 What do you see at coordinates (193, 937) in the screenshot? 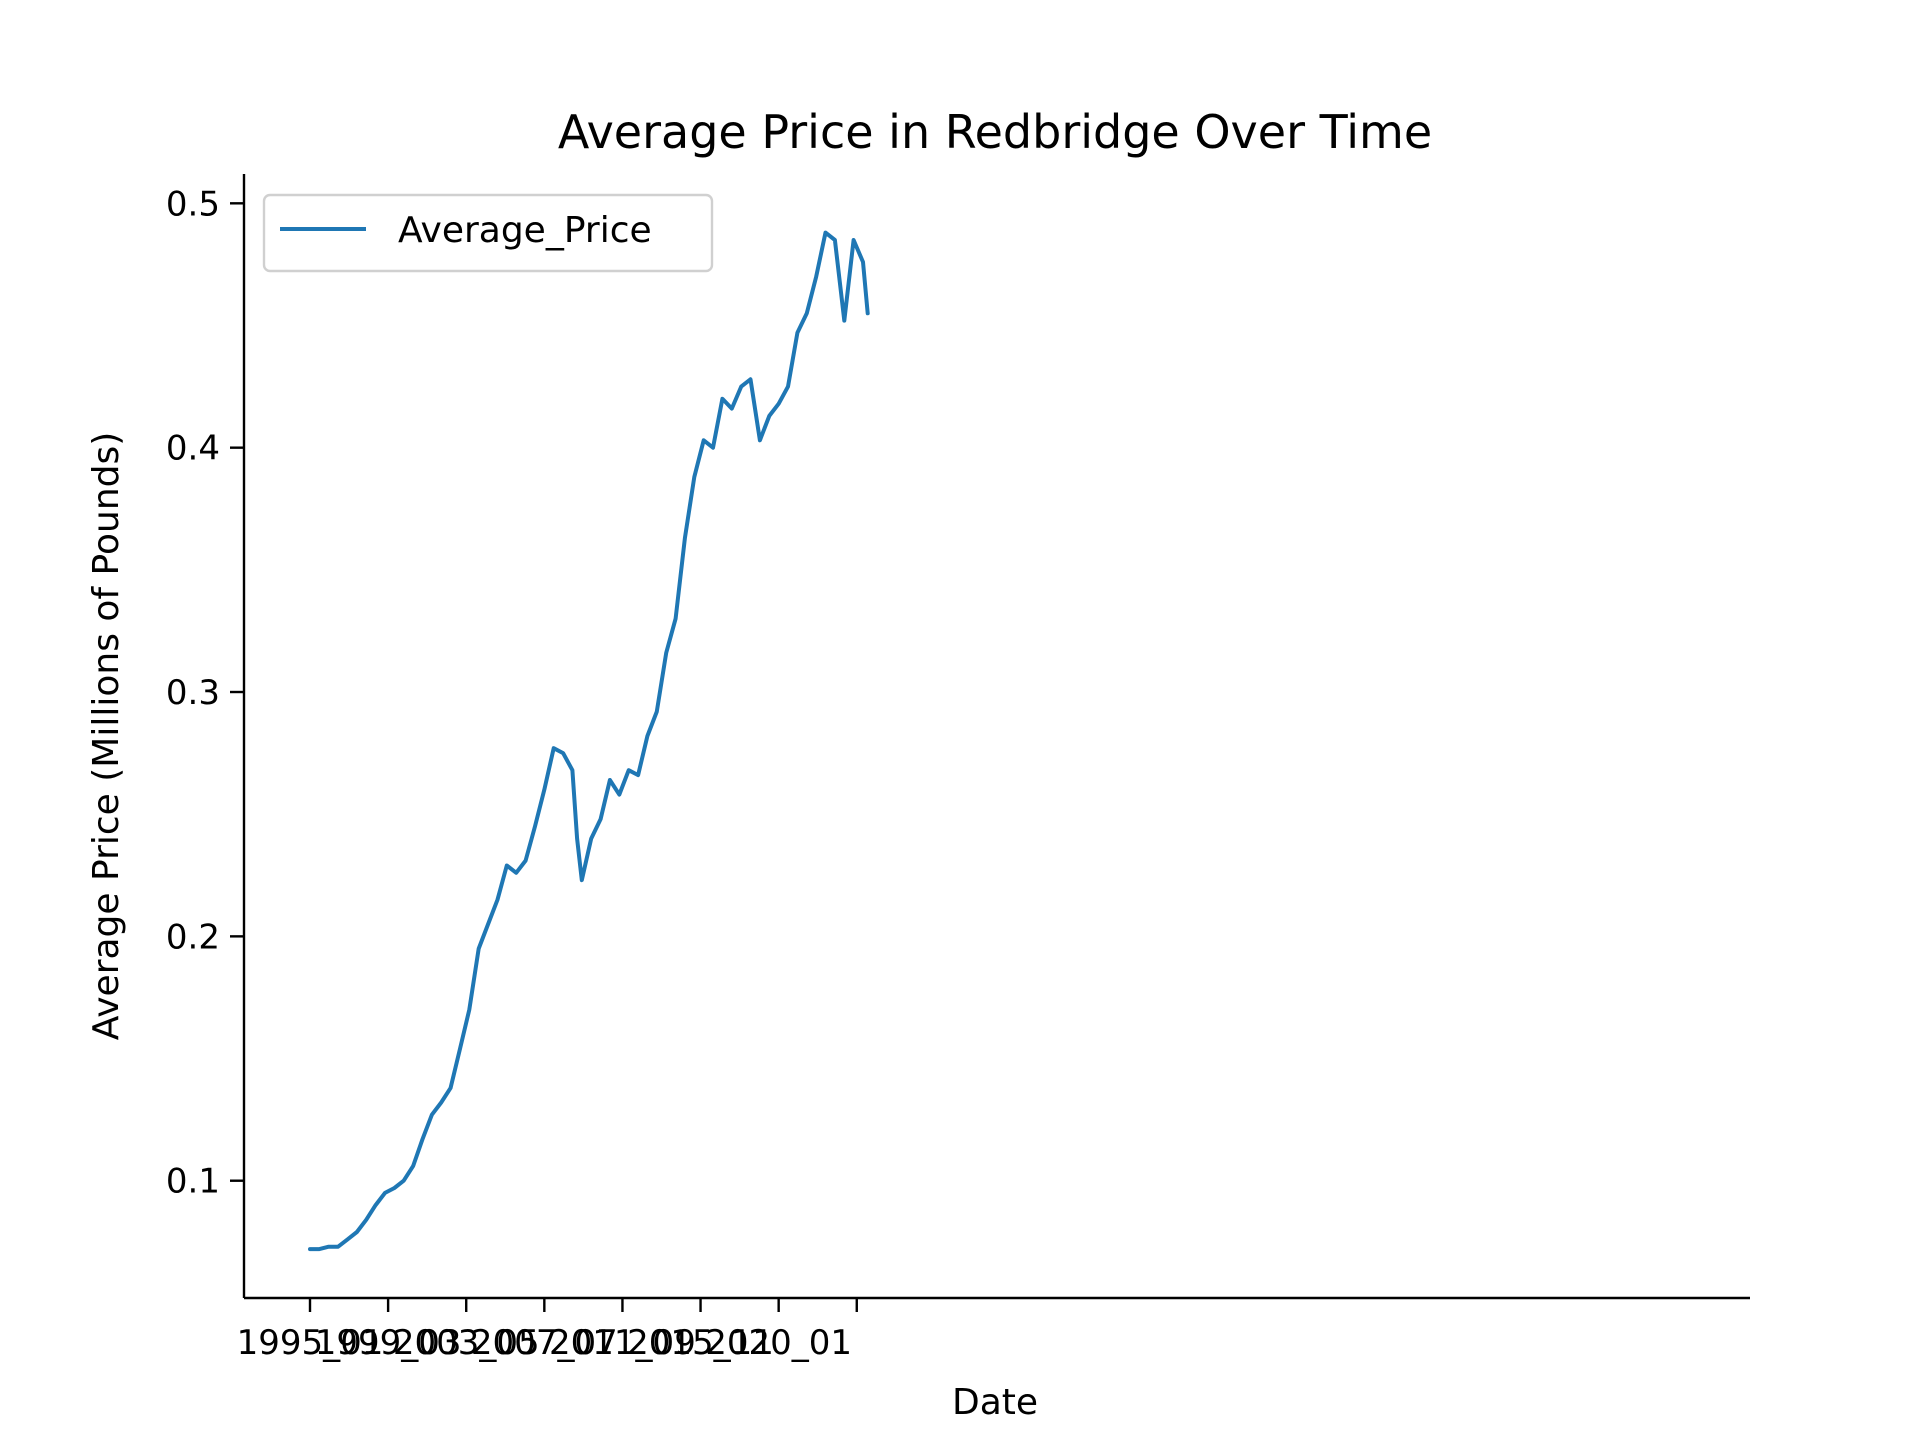
I see `y-tick-label: 0.2` at bounding box center [193, 937].